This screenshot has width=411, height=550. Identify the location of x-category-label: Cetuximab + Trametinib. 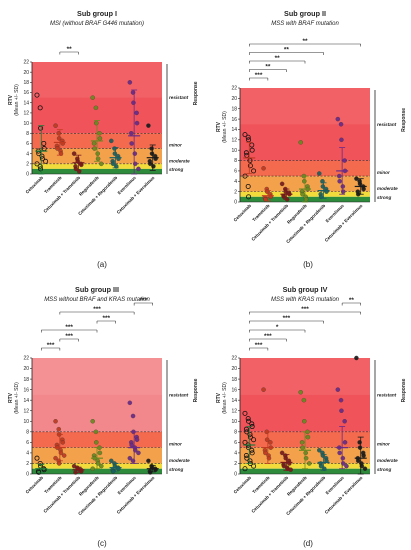
(61, 194).